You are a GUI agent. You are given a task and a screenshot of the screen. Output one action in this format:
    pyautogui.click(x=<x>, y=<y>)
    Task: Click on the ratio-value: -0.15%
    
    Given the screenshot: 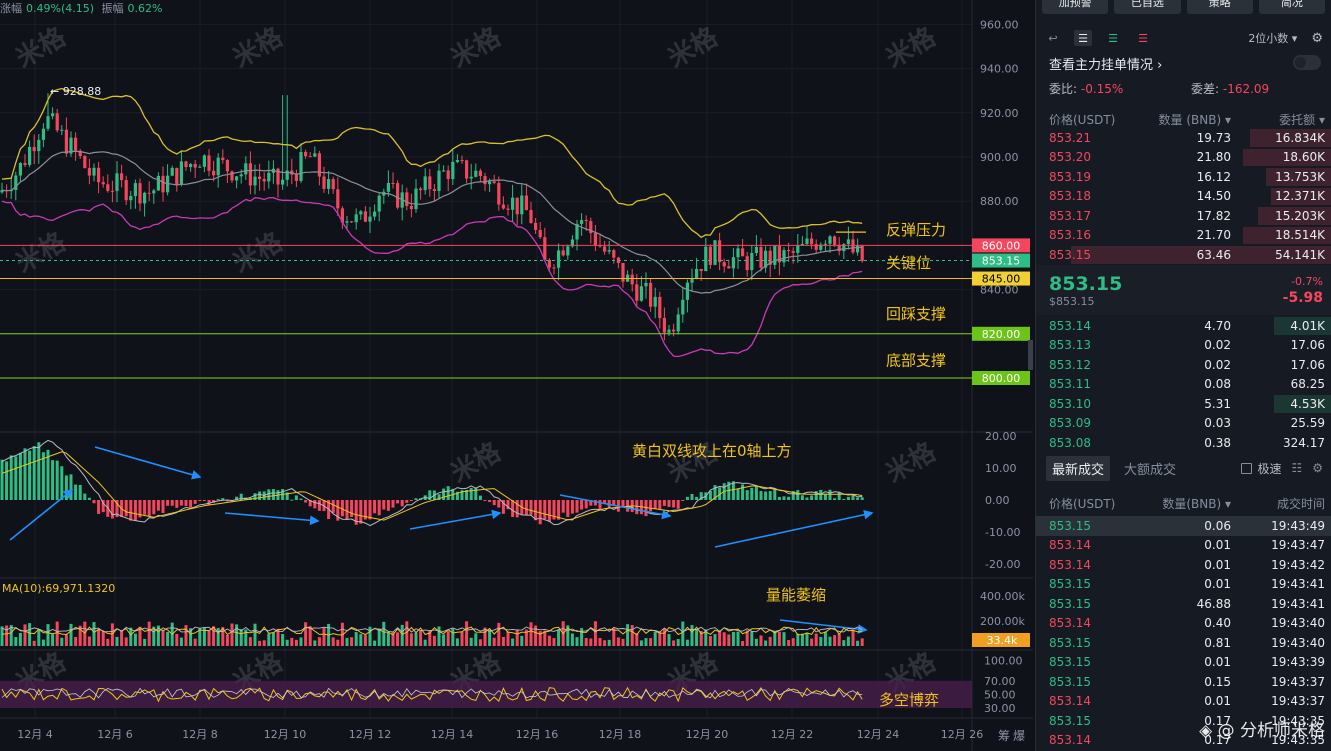 What is the action you would take?
    pyautogui.click(x=1102, y=89)
    